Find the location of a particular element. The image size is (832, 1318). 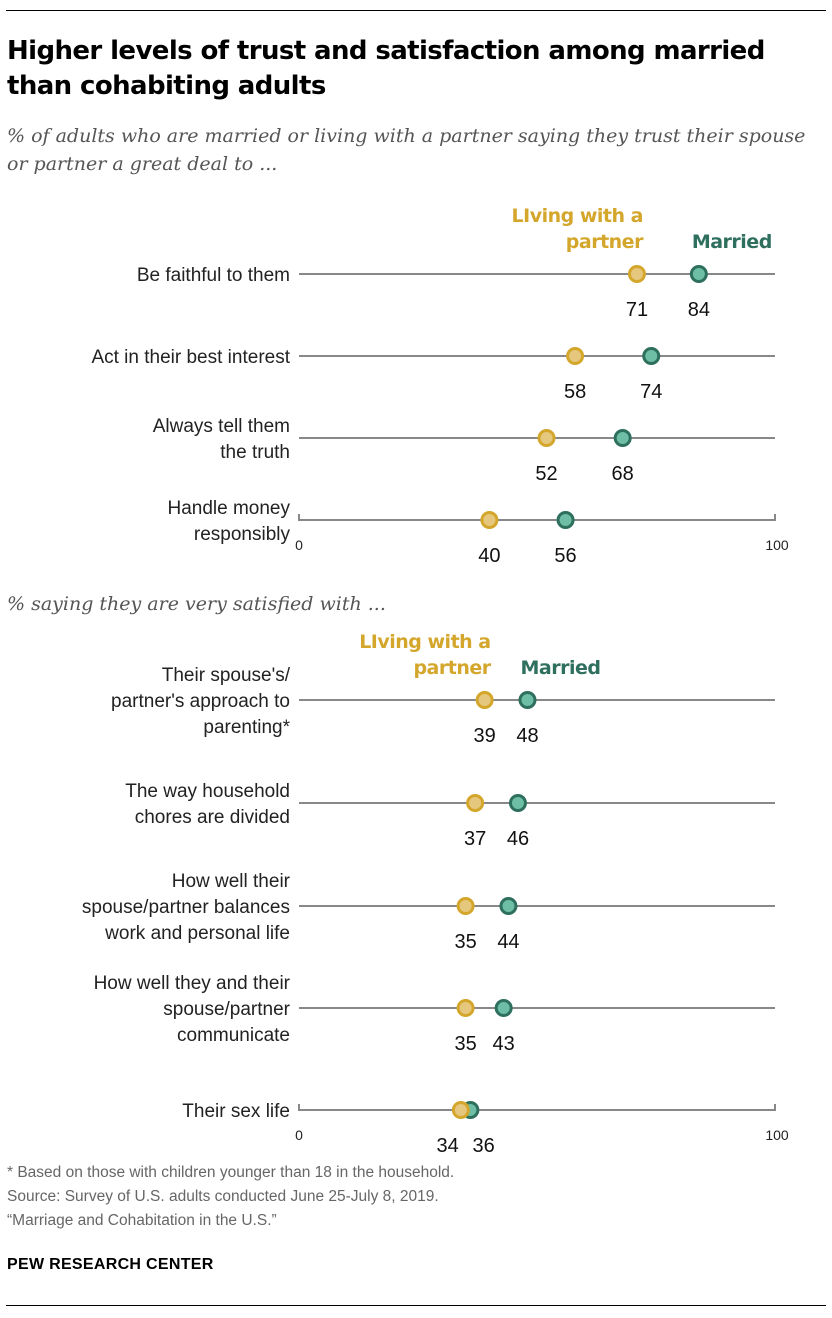

married-value-label: 46 is located at coordinates (518, 839).